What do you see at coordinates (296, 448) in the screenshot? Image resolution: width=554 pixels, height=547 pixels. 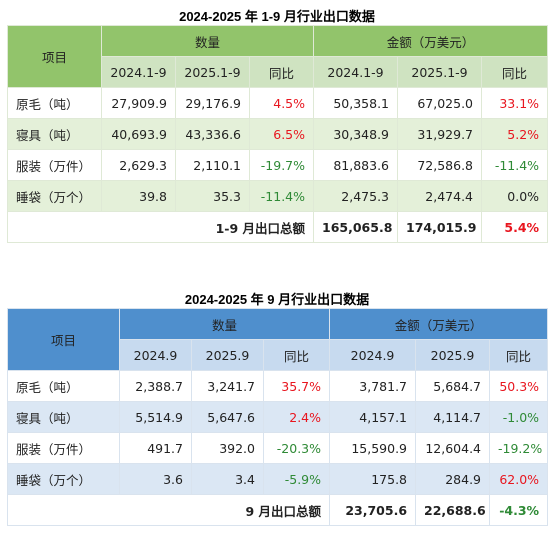 I see `yoy-cell: -20.3%` at bounding box center [296, 448].